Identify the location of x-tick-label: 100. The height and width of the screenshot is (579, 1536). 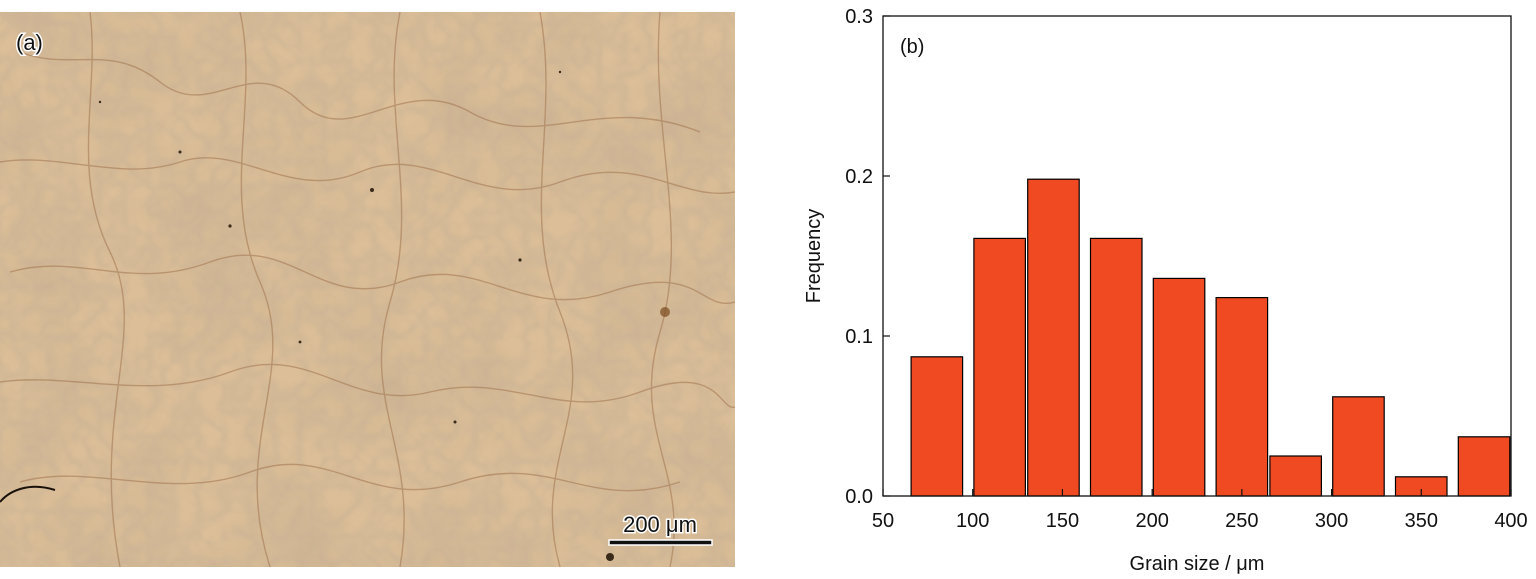
(972, 521).